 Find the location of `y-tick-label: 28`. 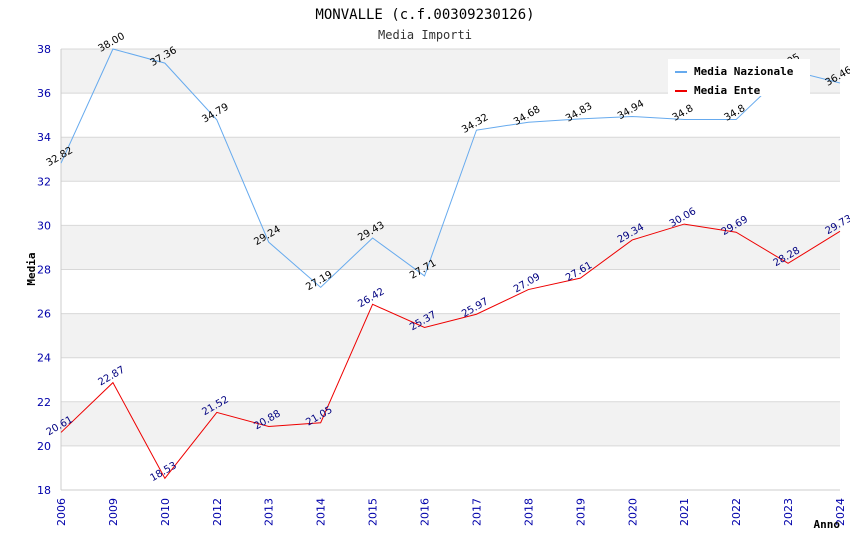

y-tick-label: 28 is located at coordinates (44, 270).